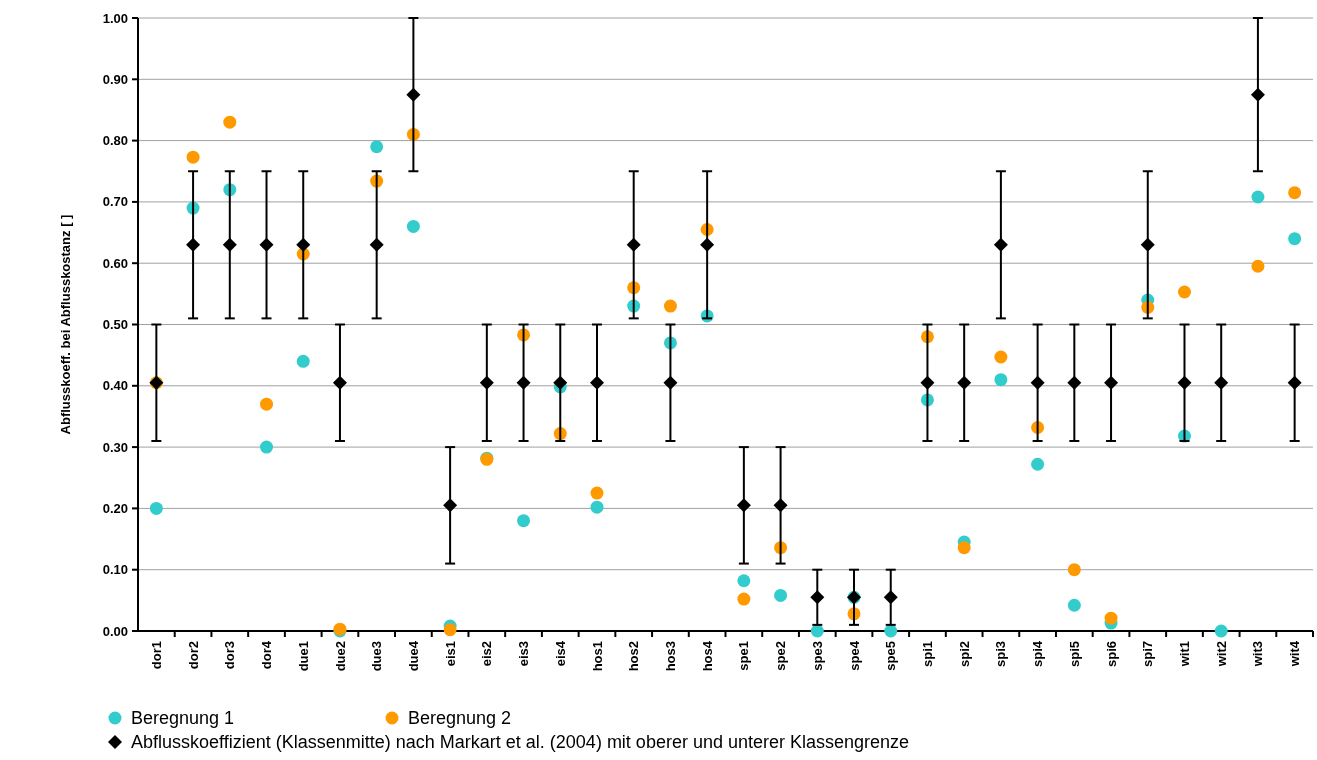 The height and width of the screenshot is (760, 1317). I want to click on y-tick-label: 0.50, so click(115, 325).